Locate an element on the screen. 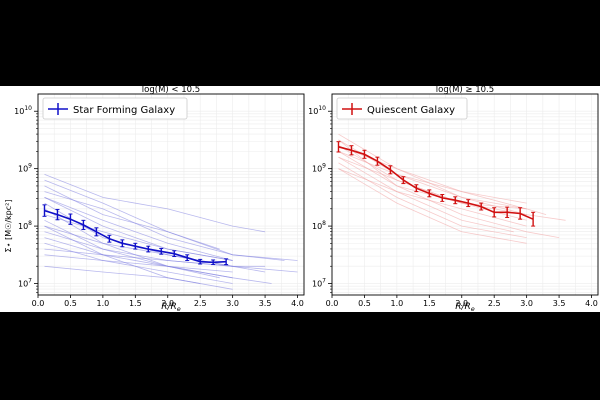  mean-profile-line is located at coordinates (436, 183).